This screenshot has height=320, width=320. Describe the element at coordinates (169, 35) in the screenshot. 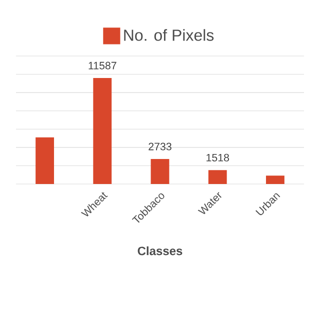

I see `legend-label: No. of Pixels` at that location.